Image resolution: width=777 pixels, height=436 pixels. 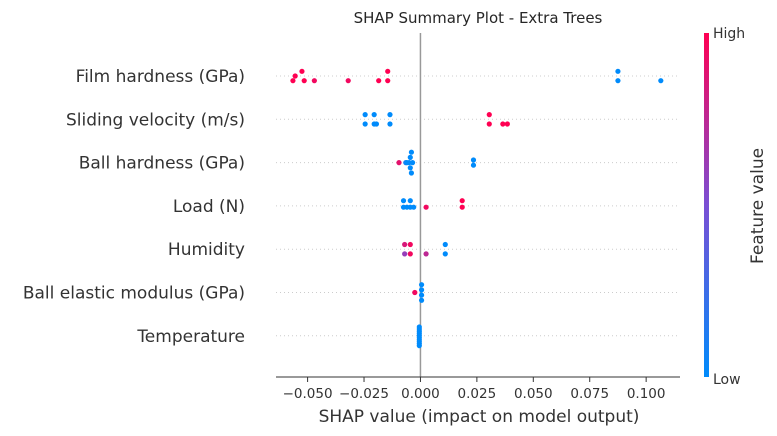 What do you see at coordinates (478, 18) in the screenshot?
I see `chart-title: SHAP Summary Plot - Extra Trees` at bounding box center [478, 18].